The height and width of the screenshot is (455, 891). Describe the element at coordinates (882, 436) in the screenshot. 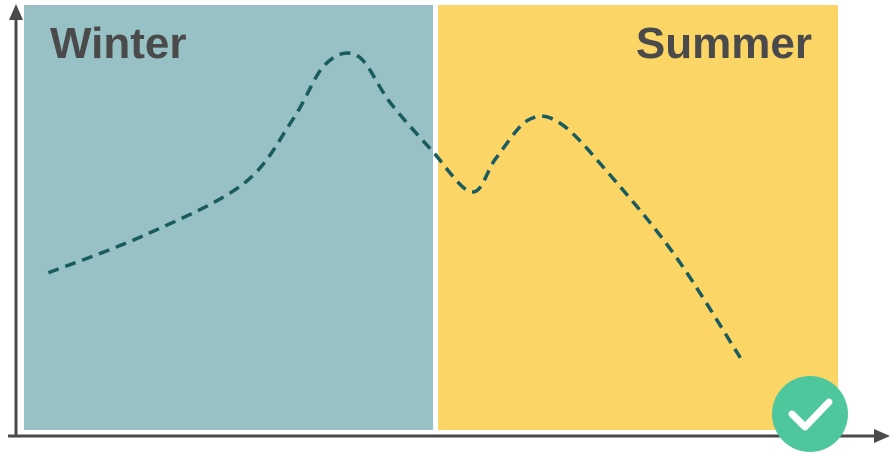

I see `x-axis-arrow-icon` at that location.